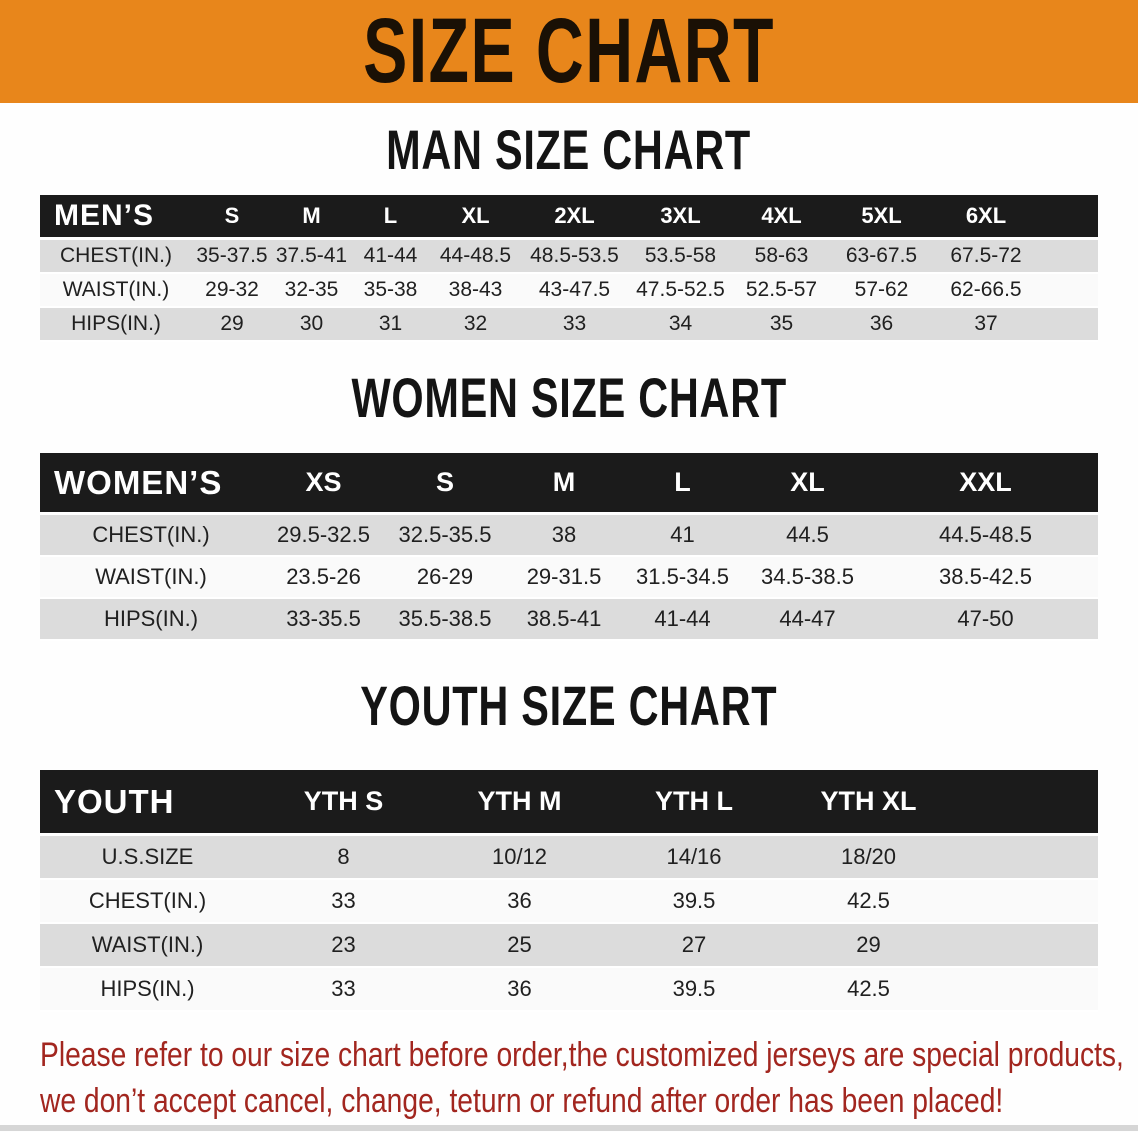 This screenshot has height=1132, width=1138. Describe the element at coordinates (232, 257) in the screenshot. I see `value-cell: 35-37.5` at that location.